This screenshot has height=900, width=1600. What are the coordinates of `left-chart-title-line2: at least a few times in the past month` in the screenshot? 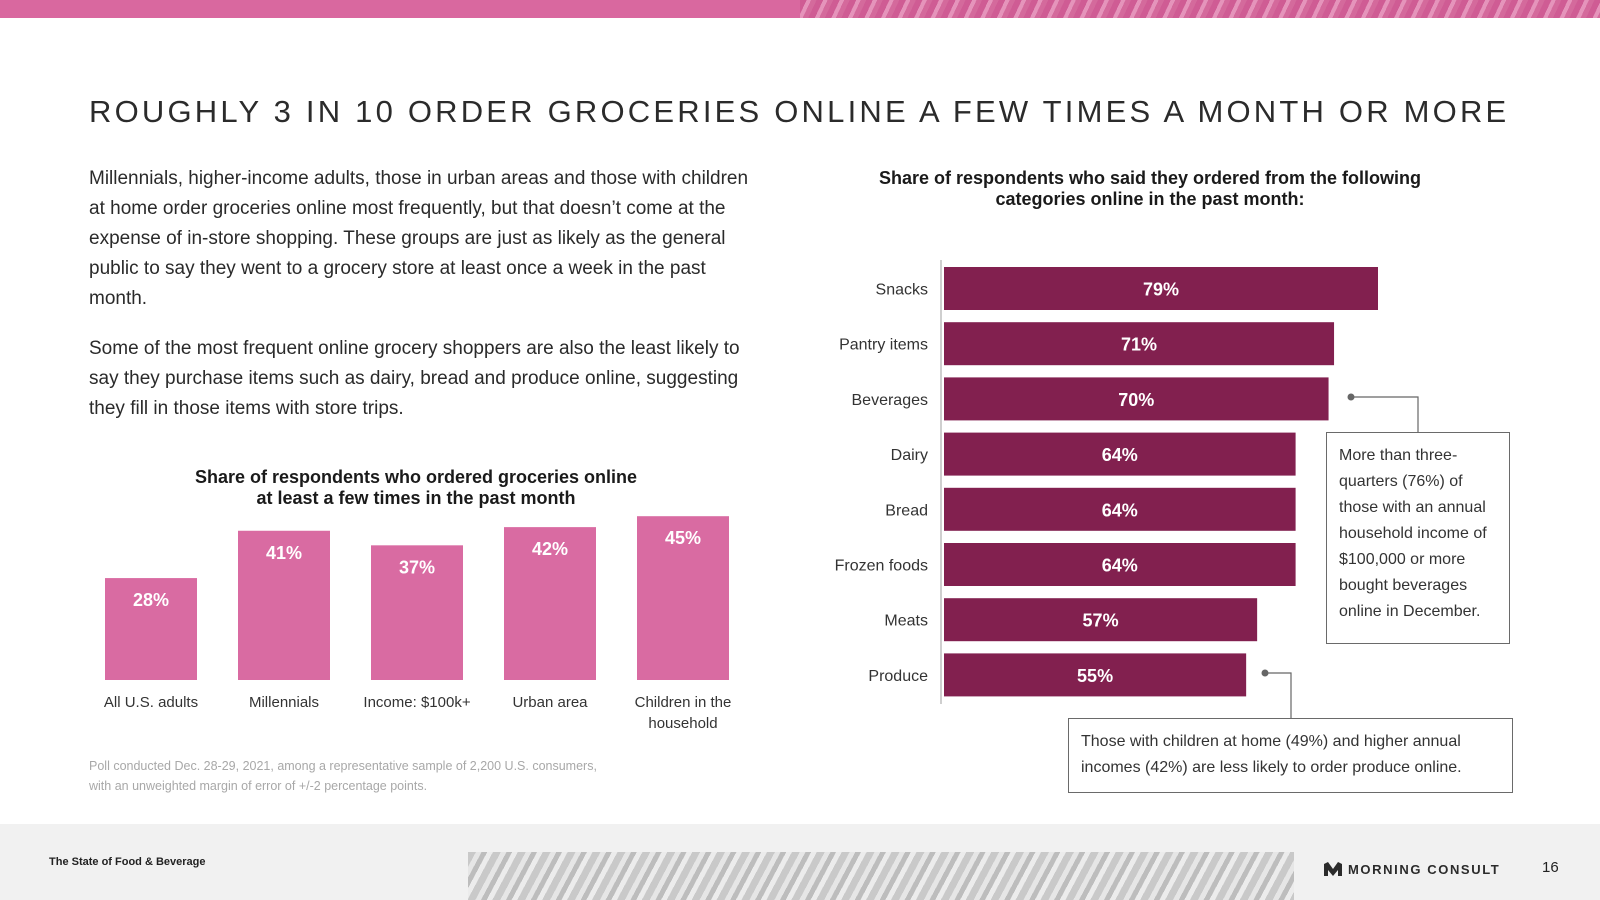 It's located at (416, 498).